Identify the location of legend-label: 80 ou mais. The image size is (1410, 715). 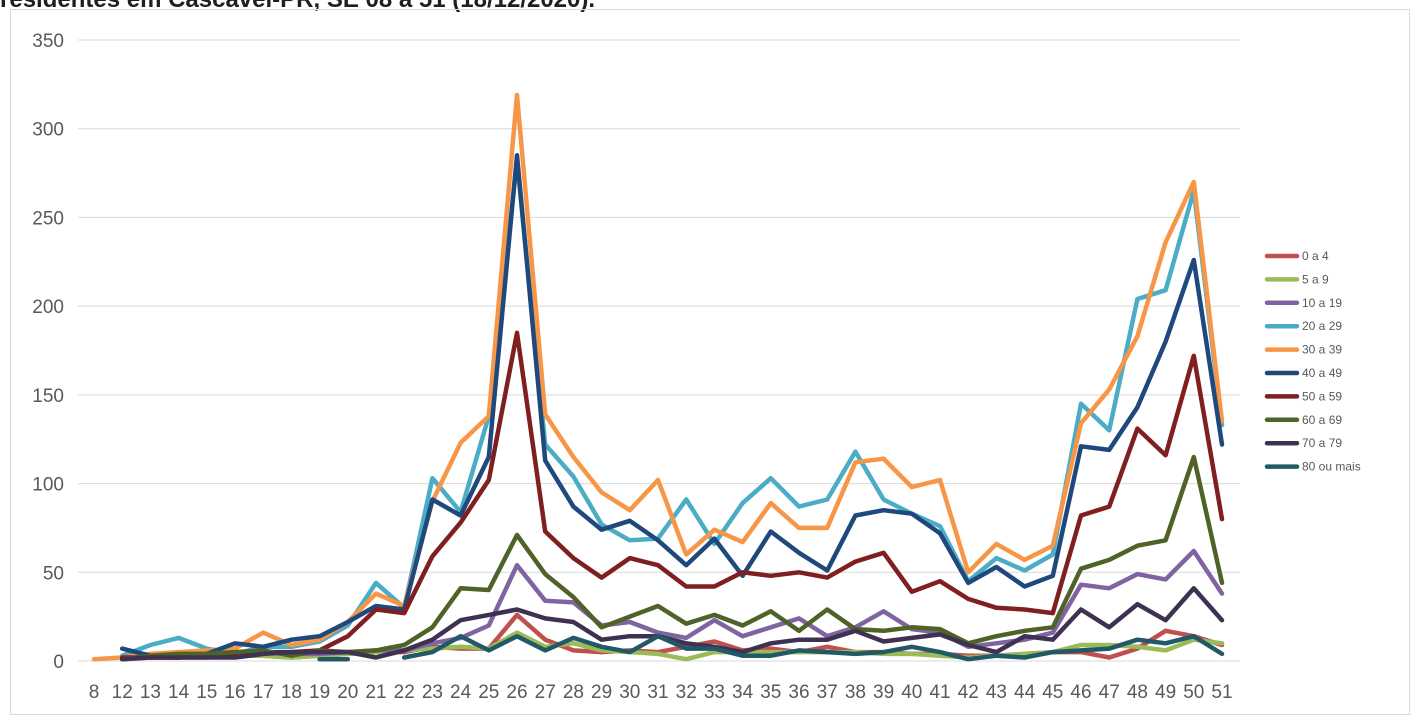
(1331, 467).